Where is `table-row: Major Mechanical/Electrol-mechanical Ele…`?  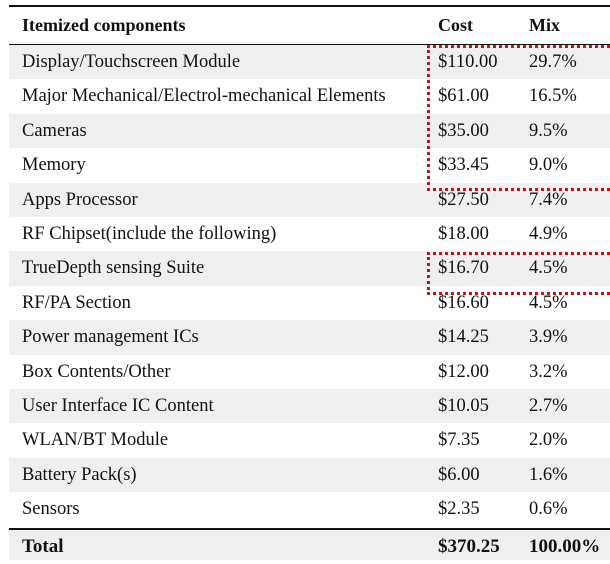 table-row: Major Mechanical/Electrol-mechanical Ele… is located at coordinates (309, 96).